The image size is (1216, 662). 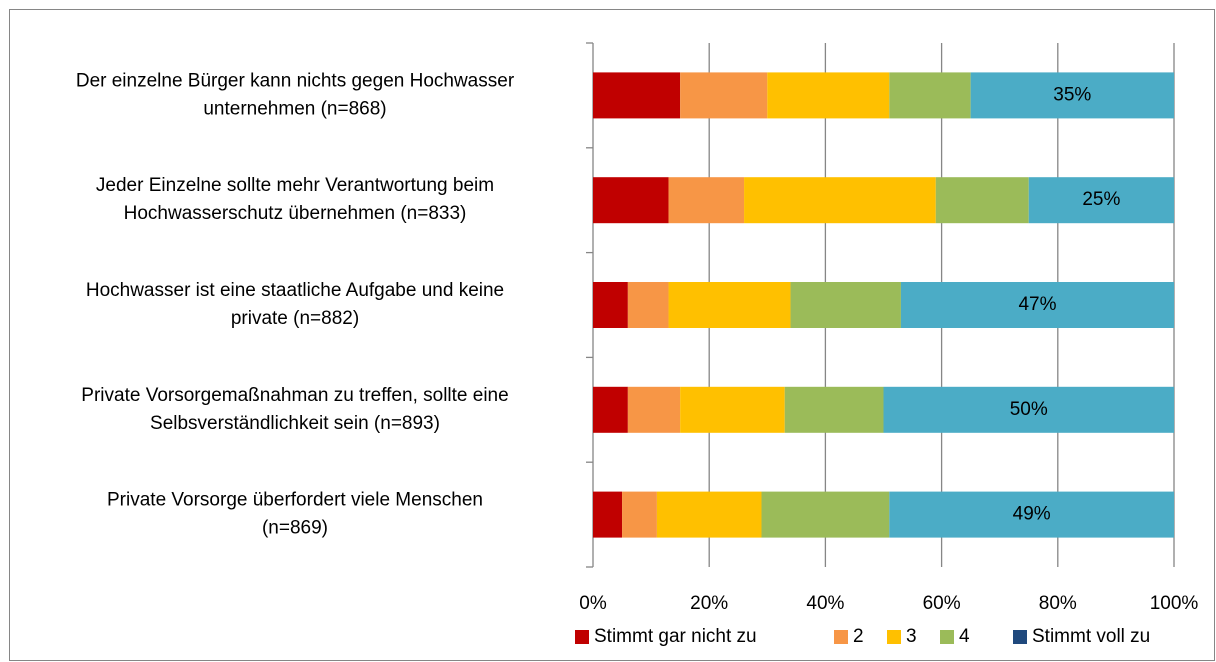 What do you see at coordinates (295, 528) in the screenshot?
I see `category-label: (n=869)` at bounding box center [295, 528].